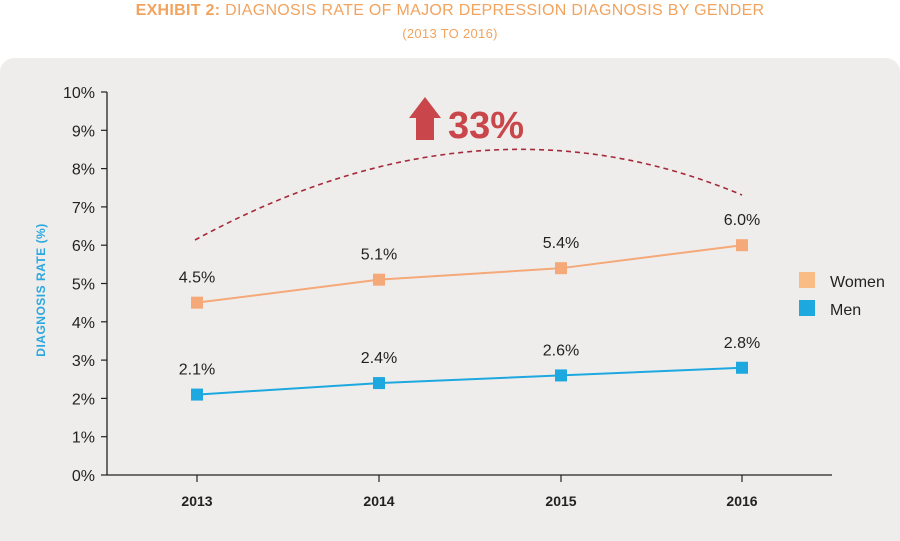 Image resolution: width=900 pixels, height=541 pixels. What do you see at coordinates (83, 438) in the screenshot?
I see `y-tick-label: 1%` at bounding box center [83, 438].